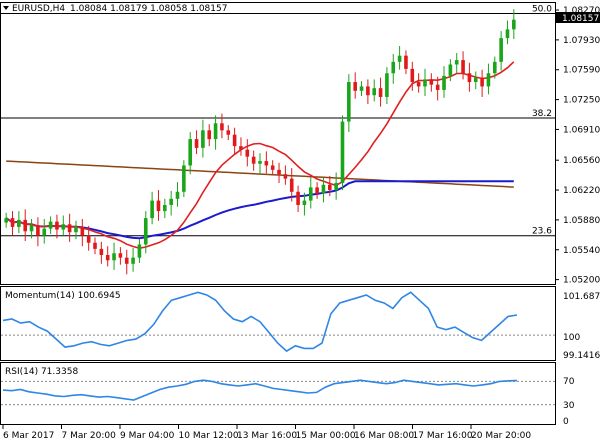 The height and width of the screenshot is (446, 600). Describe the element at coordinates (569, 406) in the screenshot. I see `rsi-level-30-label: 30` at that location.